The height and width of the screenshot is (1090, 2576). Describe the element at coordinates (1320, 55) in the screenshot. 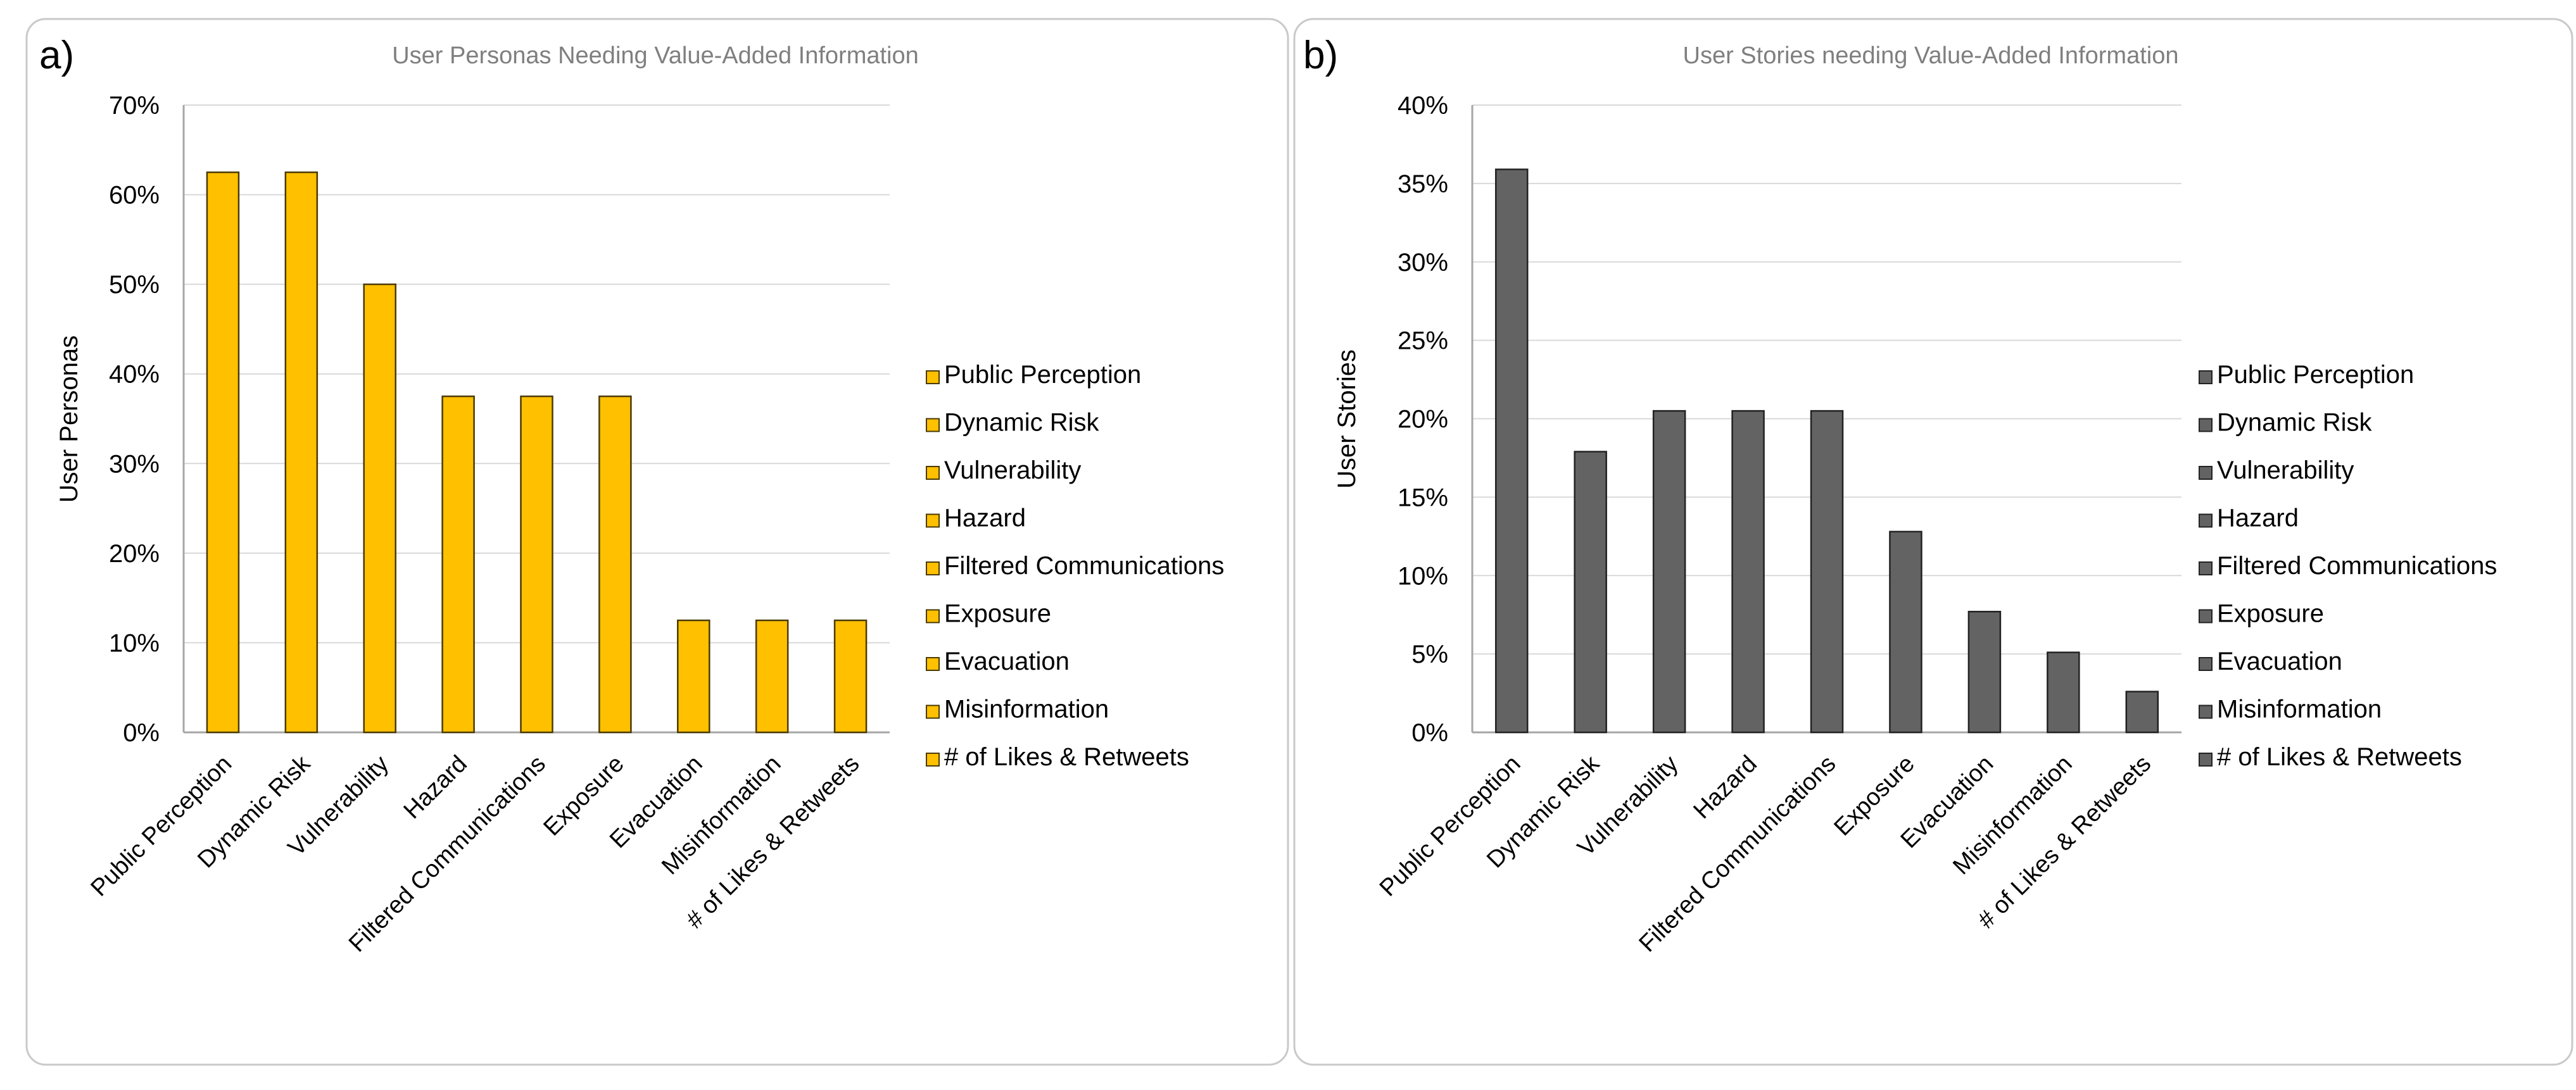

I see `panel-label: b)` at that location.